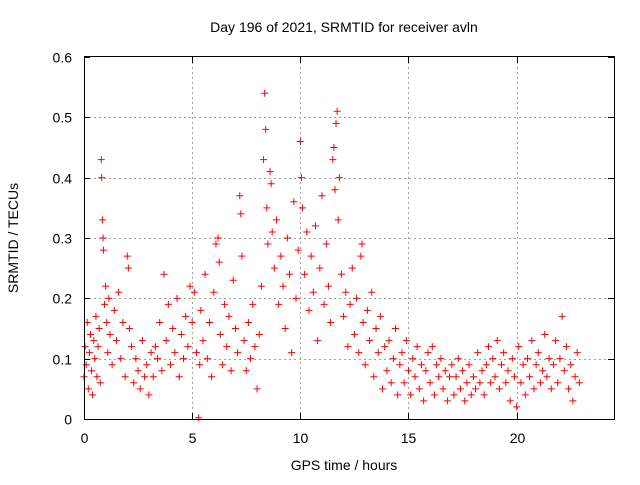 This screenshot has width=640, height=485. What do you see at coordinates (518, 438) in the screenshot?
I see `x-tick-label: 20` at bounding box center [518, 438].